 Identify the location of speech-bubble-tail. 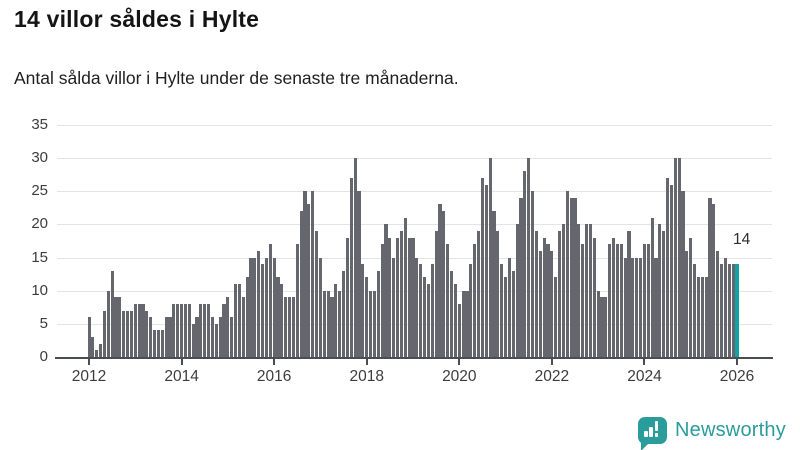
(645, 446).